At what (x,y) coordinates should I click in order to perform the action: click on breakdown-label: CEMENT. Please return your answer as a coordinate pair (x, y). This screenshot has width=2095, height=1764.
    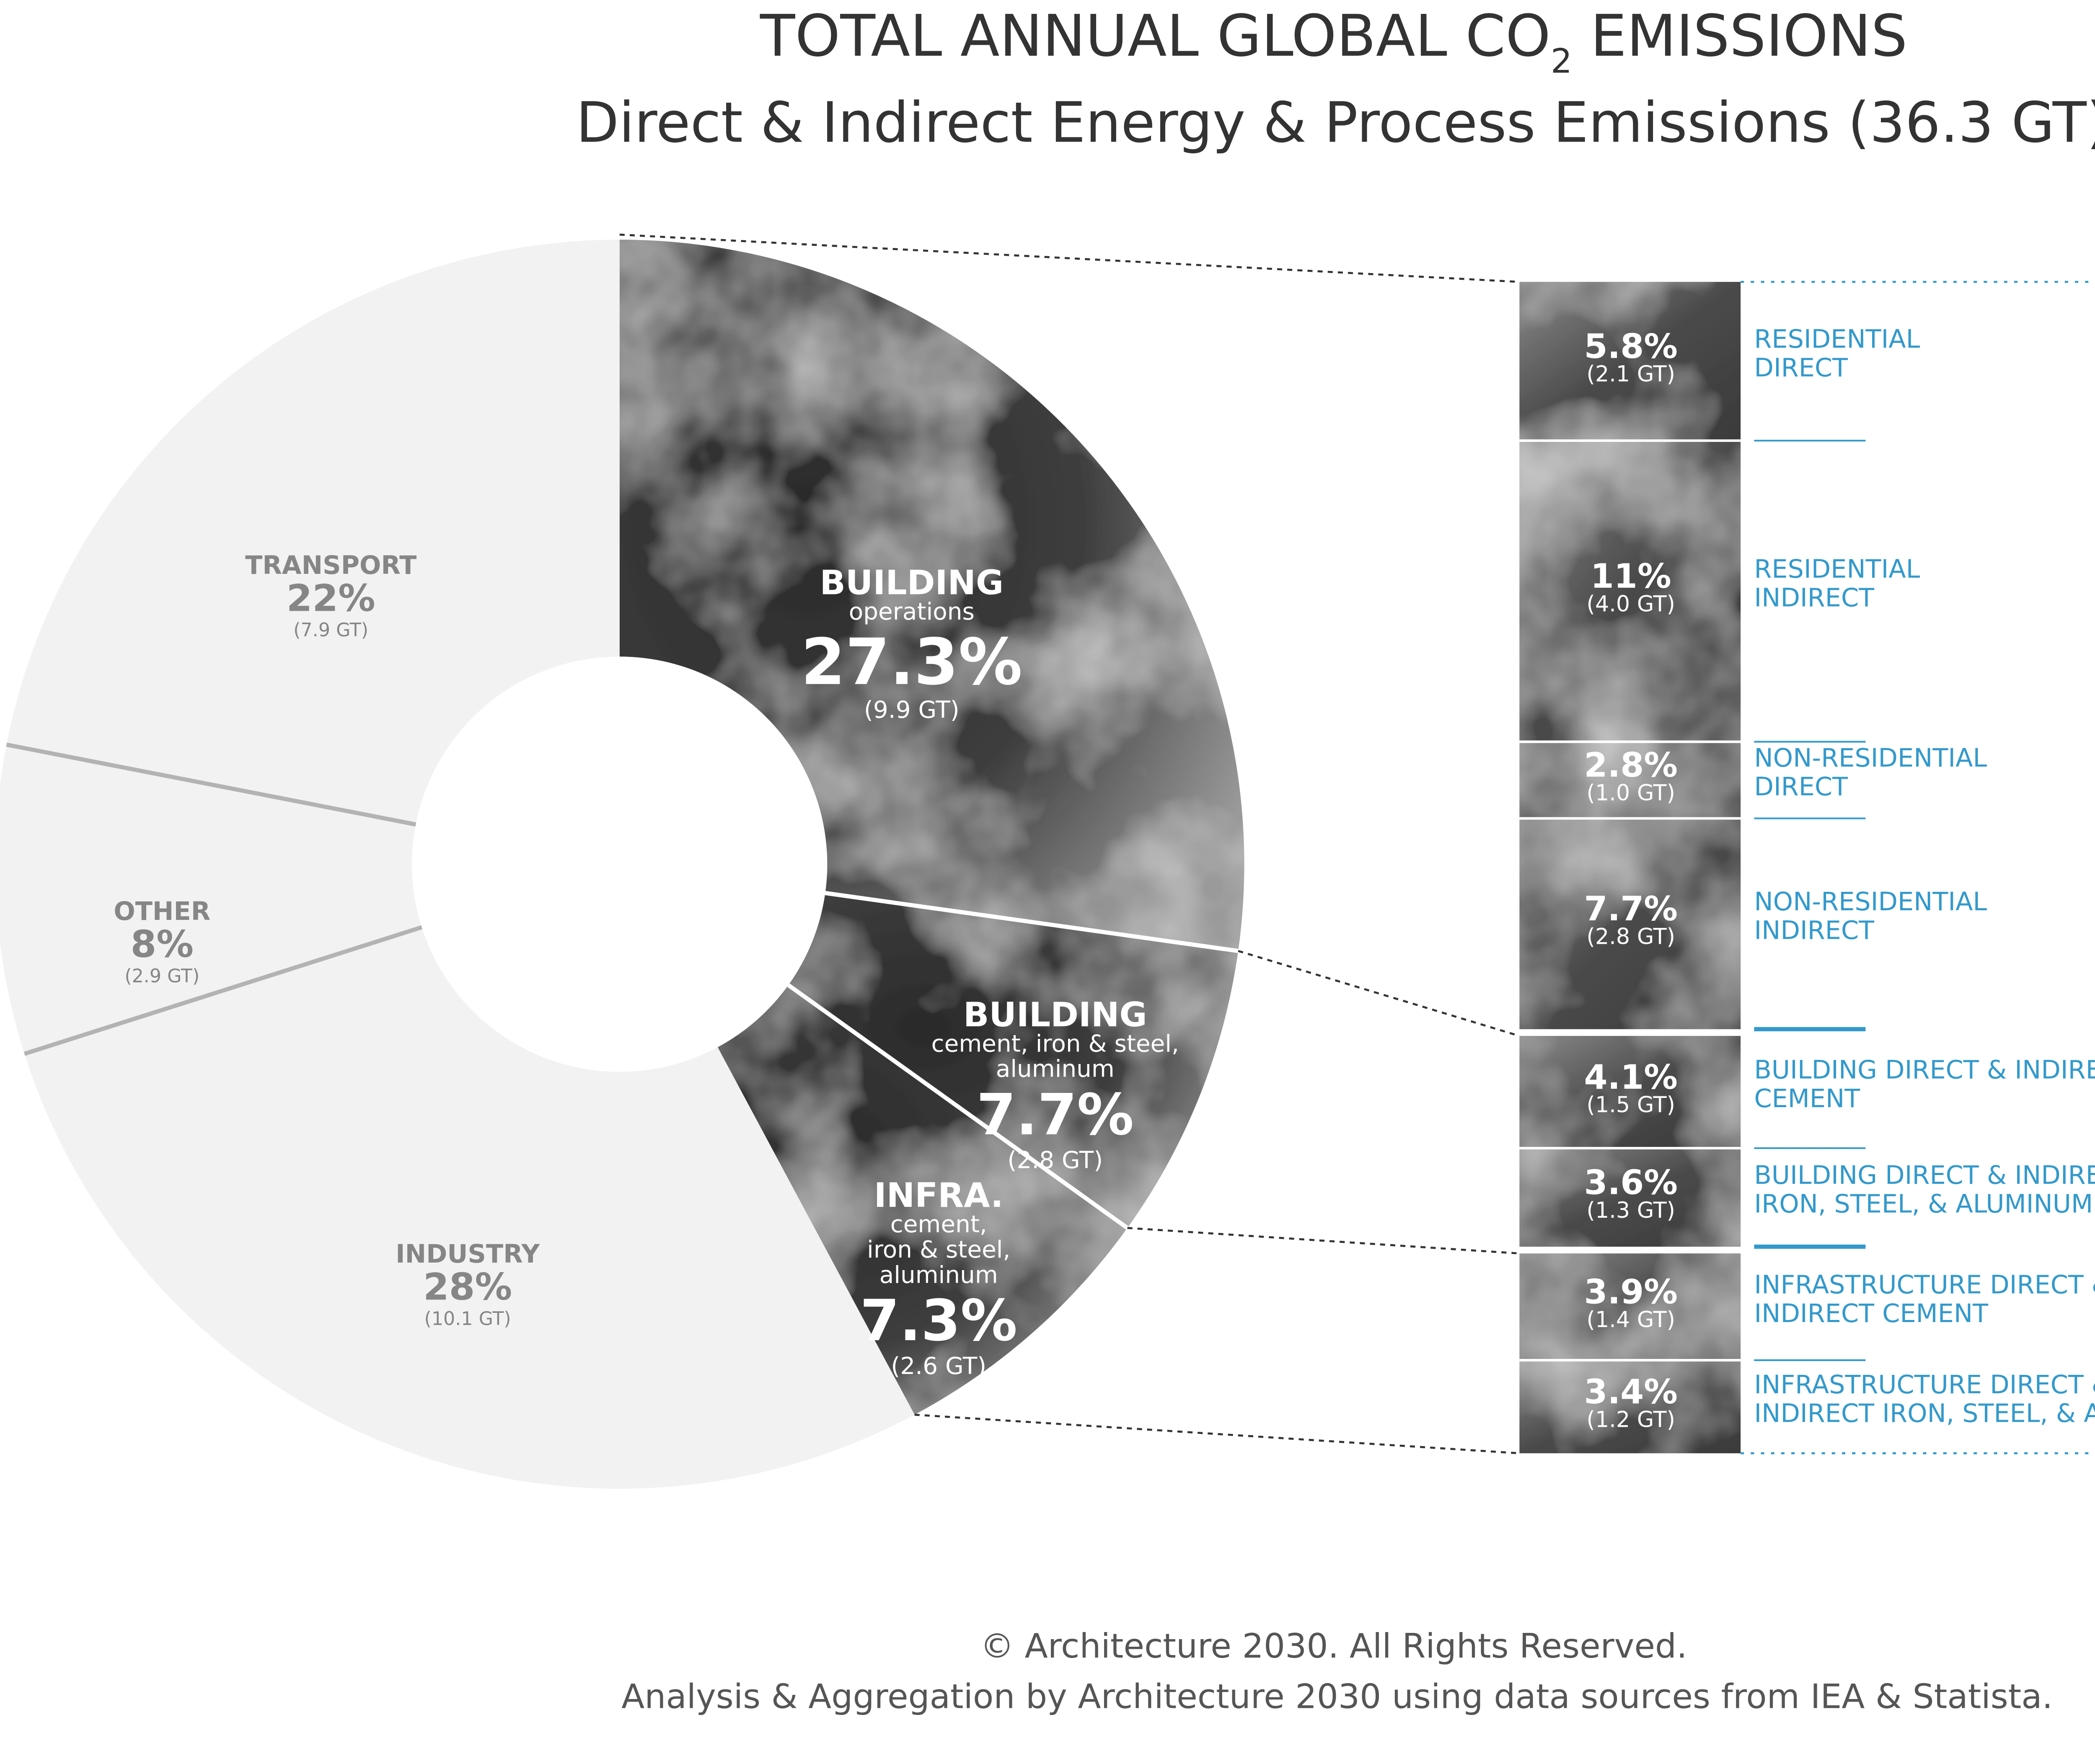
    Looking at the image, I should click on (1807, 1098).